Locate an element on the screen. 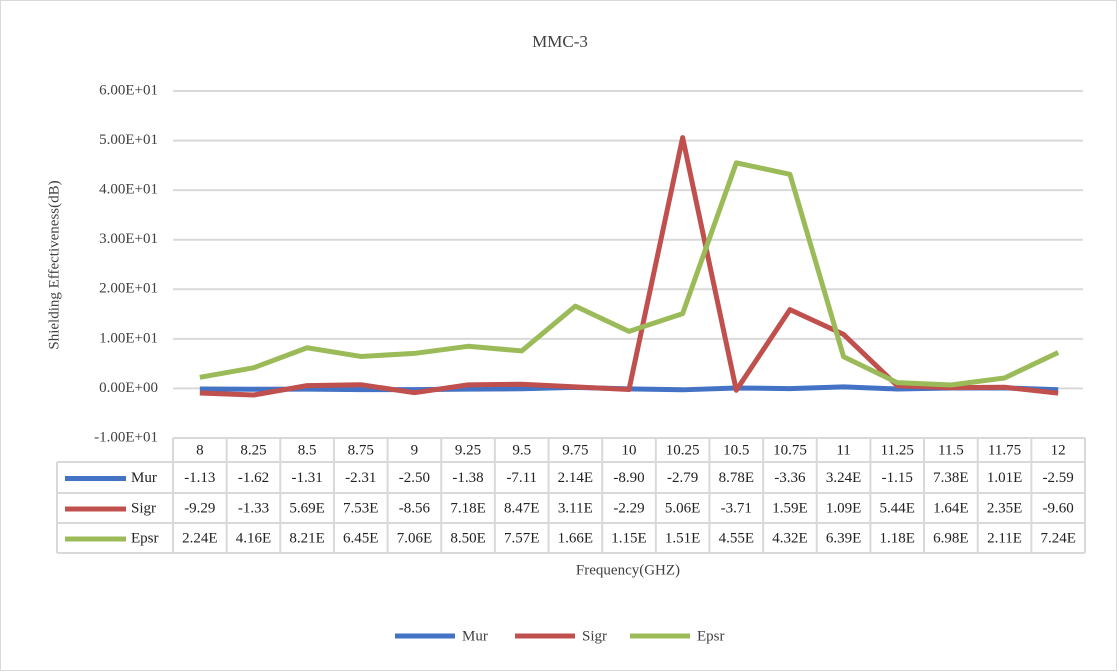 Image resolution: width=1119 pixels, height=672 pixels. x-tick-label: 8.5 is located at coordinates (307, 450).